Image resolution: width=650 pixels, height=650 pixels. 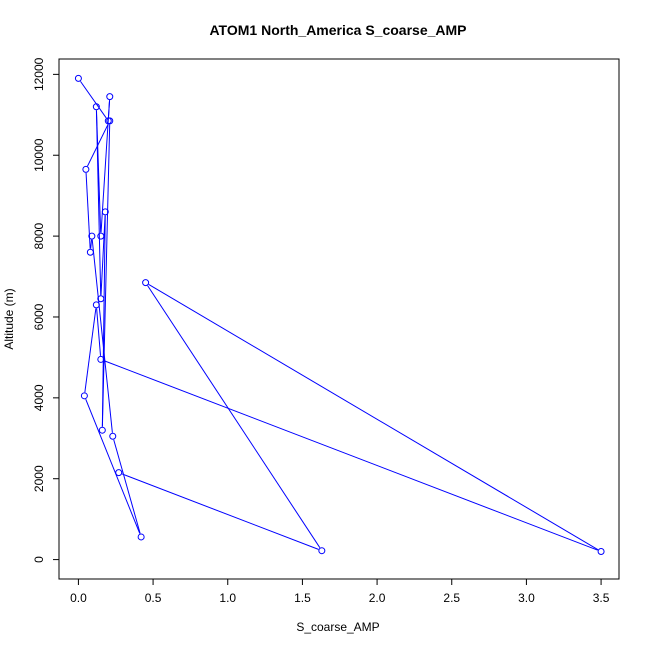 I want to click on x-tick-label: 1.5, so click(x=302, y=598).